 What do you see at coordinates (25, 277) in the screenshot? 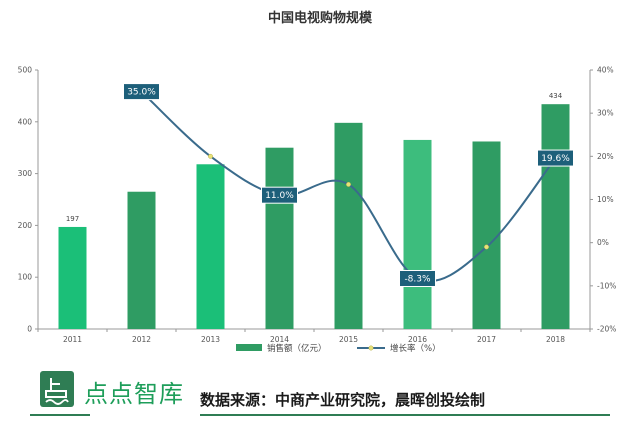
I see `left-tick-label: 100` at bounding box center [25, 277].